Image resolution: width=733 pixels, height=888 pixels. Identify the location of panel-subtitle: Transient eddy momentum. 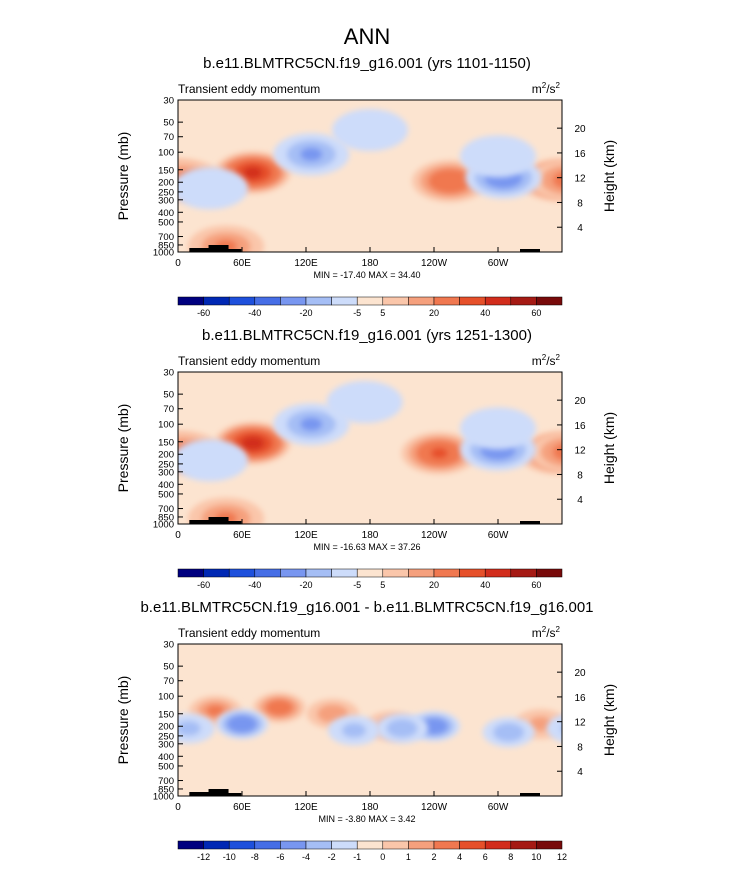
(249, 633).